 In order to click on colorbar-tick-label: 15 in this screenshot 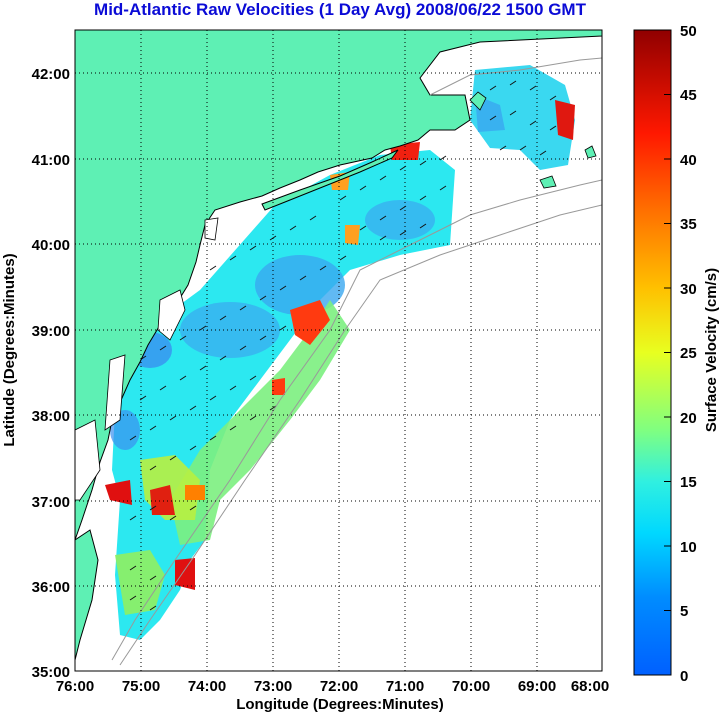, I will do `click(688, 482)`.